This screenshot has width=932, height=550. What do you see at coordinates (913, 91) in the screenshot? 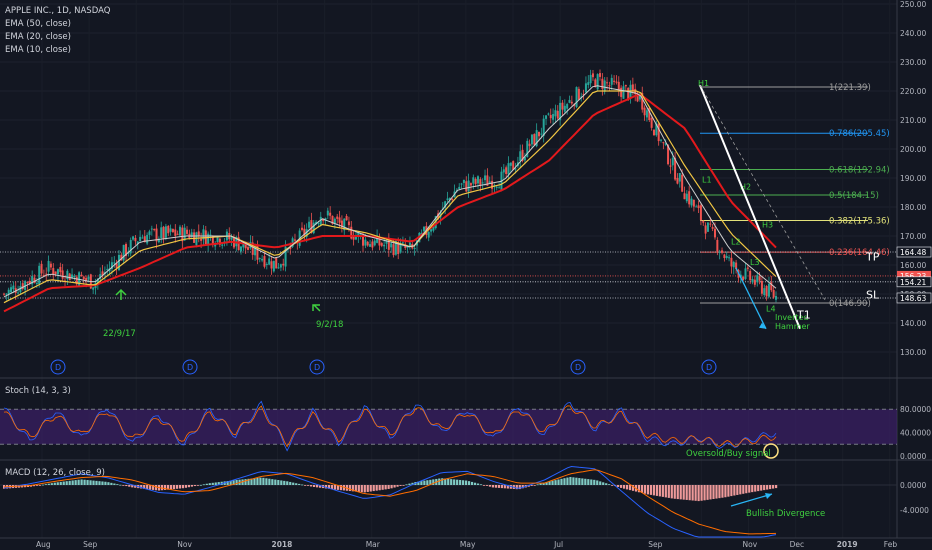
I see `price-tick-label: 220.00` at bounding box center [913, 91].